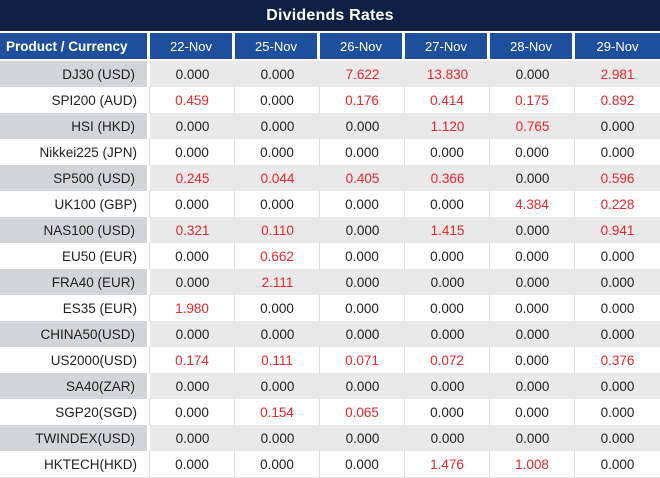 The height and width of the screenshot is (478, 660). What do you see at coordinates (447, 178) in the screenshot?
I see `dividend-value: 0.366` at bounding box center [447, 178].